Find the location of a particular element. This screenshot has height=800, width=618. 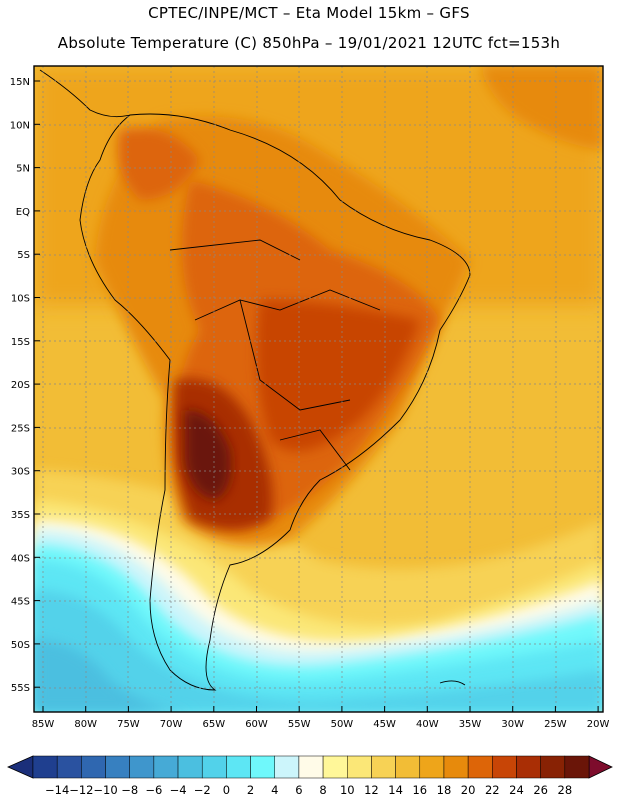

colorbar-label: −4 is located at coordinates (178, 790).